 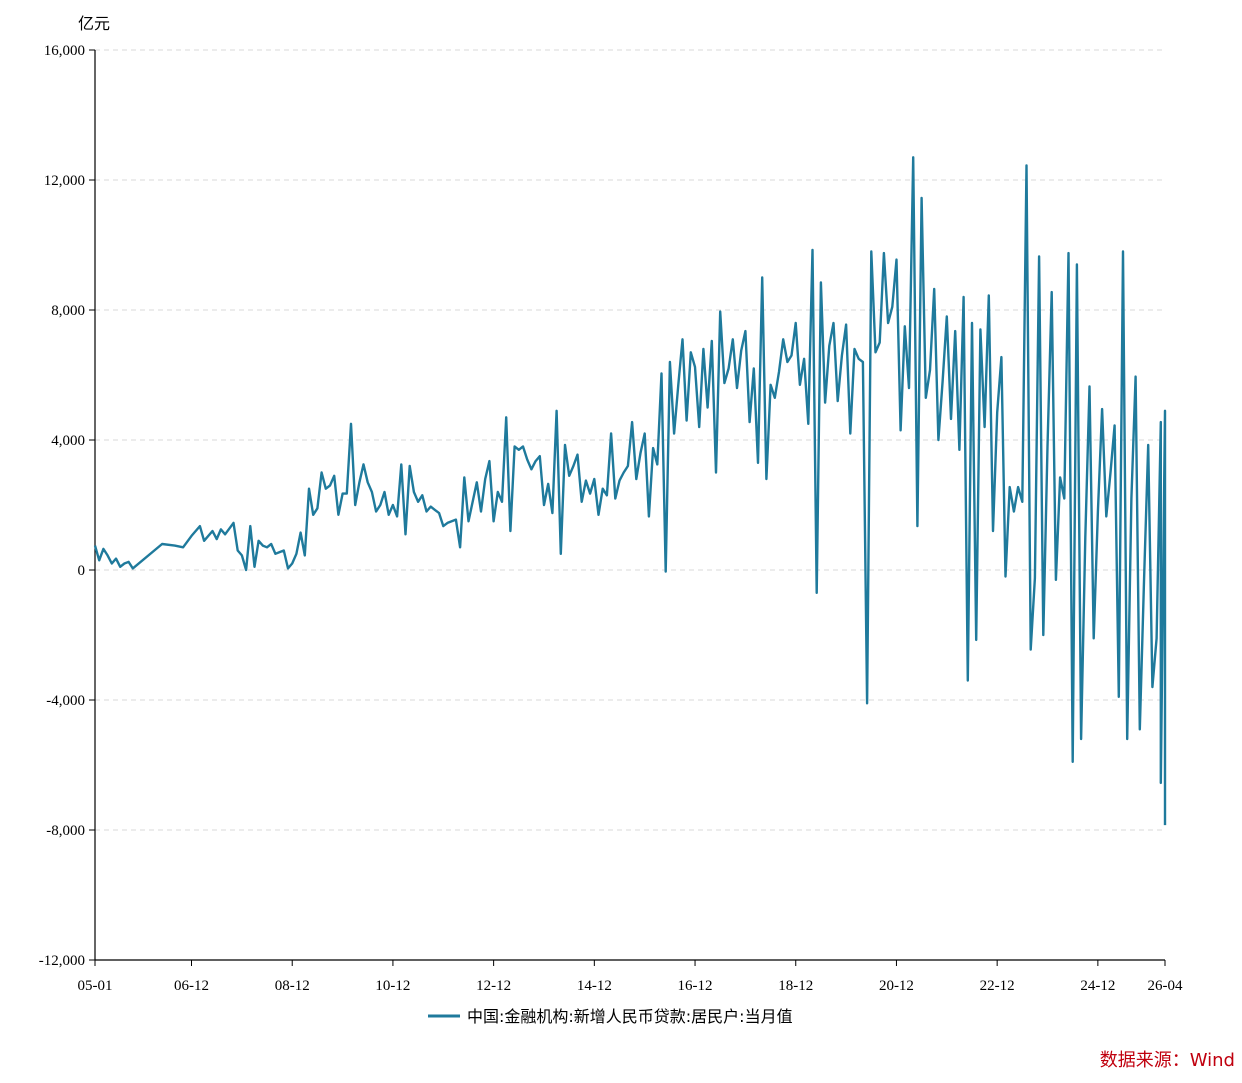 I want to click on x-tick-label: 12-12, so click(x=493, y=986).